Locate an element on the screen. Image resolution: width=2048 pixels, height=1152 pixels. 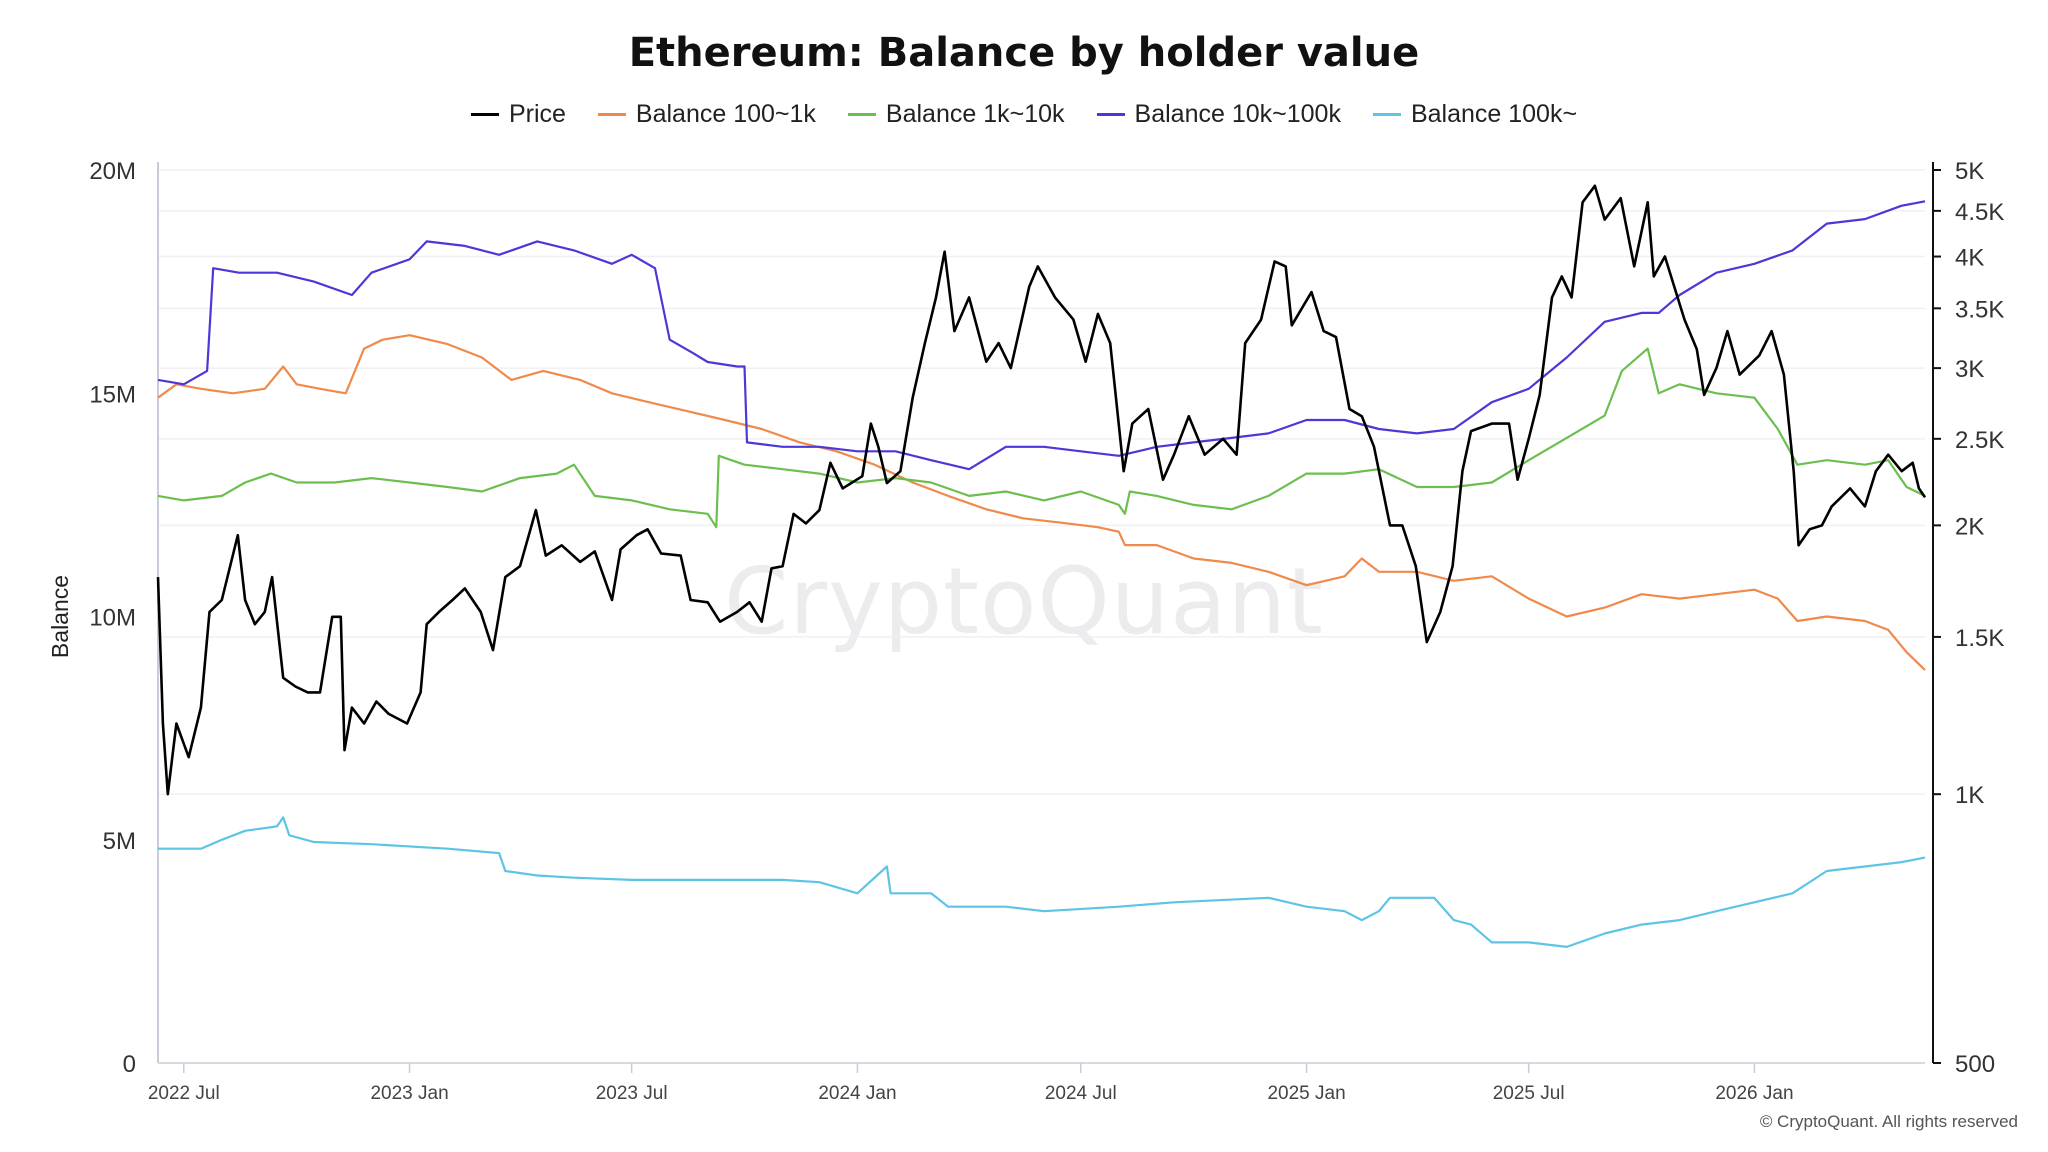
x-tick-label: 2023 Jan is located at coordinates (409, 1093).